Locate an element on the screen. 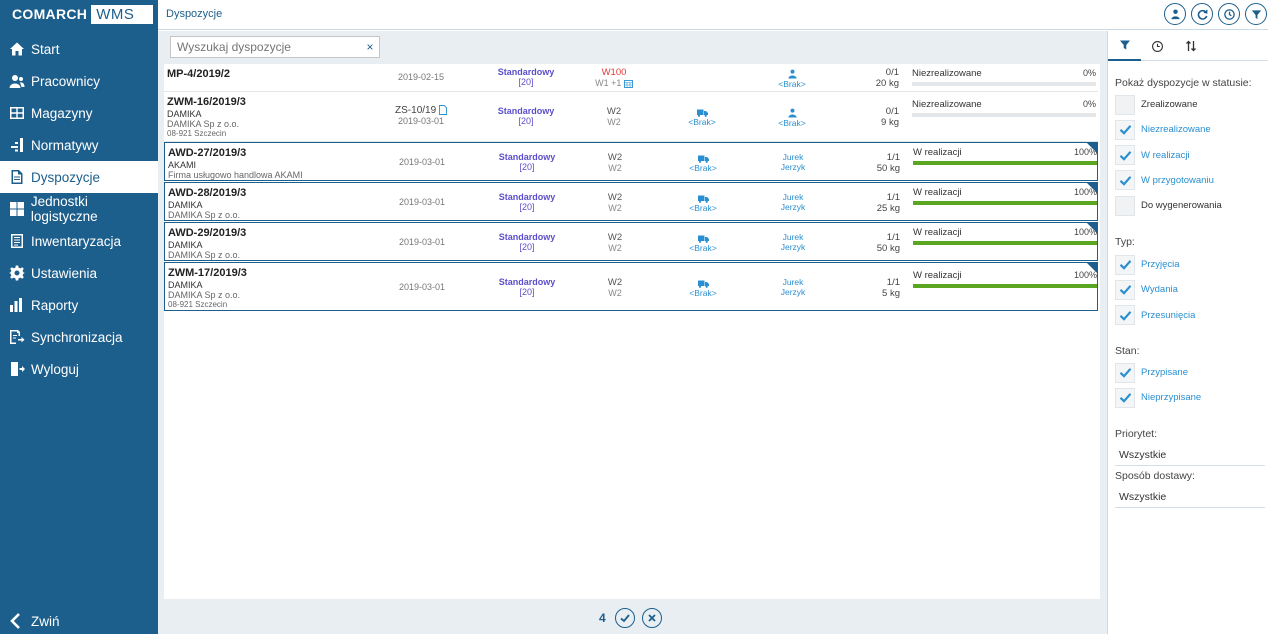 This screenshot has height=634, width=1268. sidebar-item-wyloguj: Wyloguj is located at coordinates (79, 369).